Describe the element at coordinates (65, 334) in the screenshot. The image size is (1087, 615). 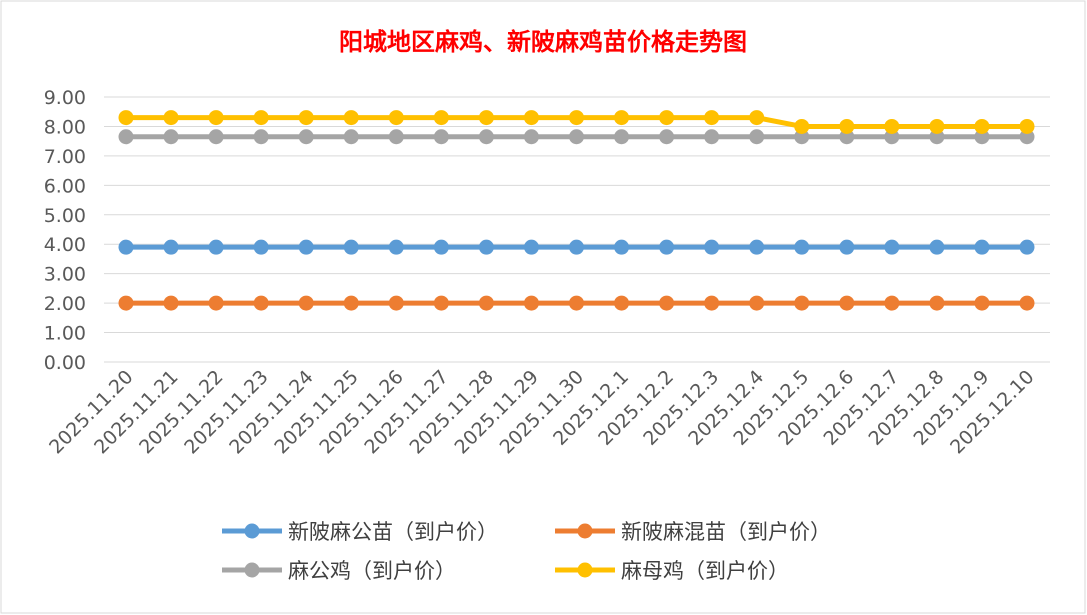
I see `y-tick-label: 1.00` at that location.